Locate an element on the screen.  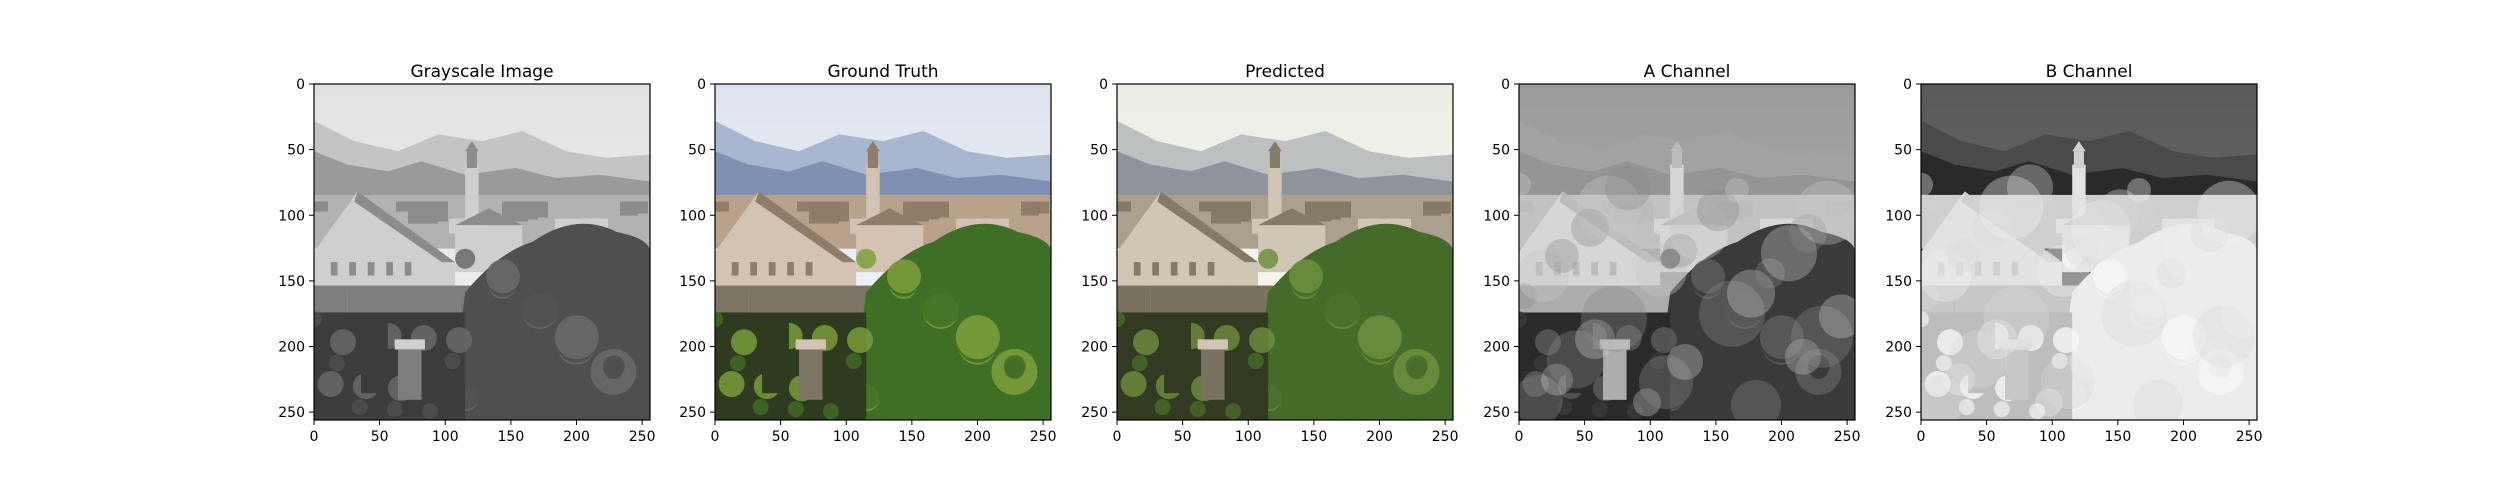
panel-title: Predicted is located at coordinates (1285, 72).